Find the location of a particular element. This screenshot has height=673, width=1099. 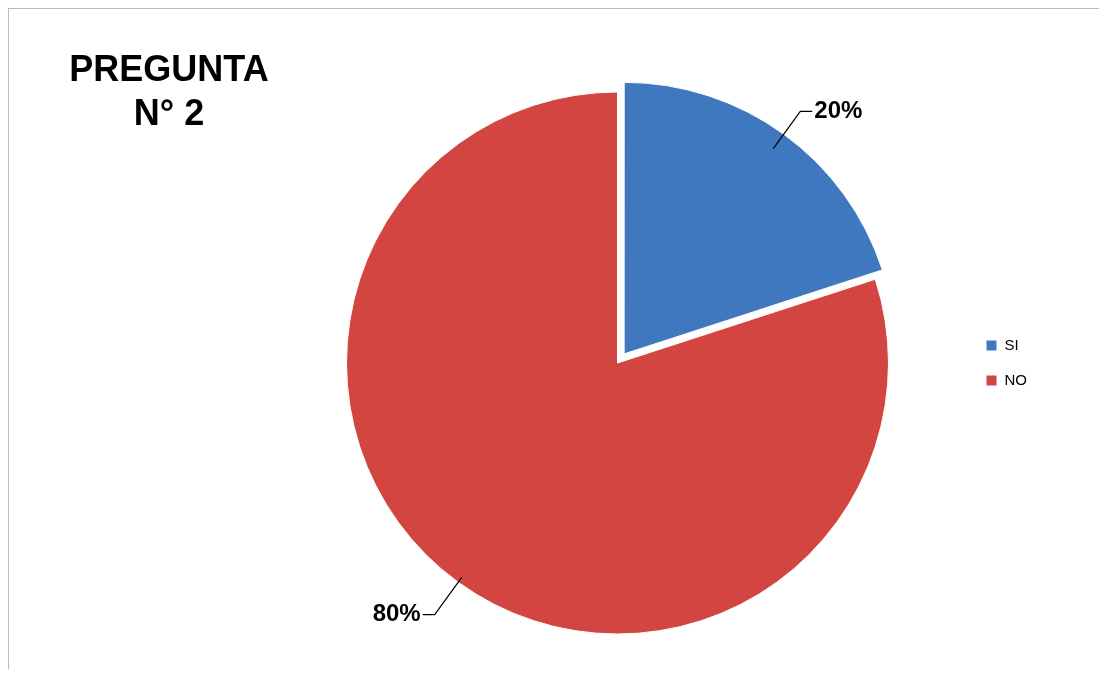

legend-label: NO is located at coordinates (1015, 379).